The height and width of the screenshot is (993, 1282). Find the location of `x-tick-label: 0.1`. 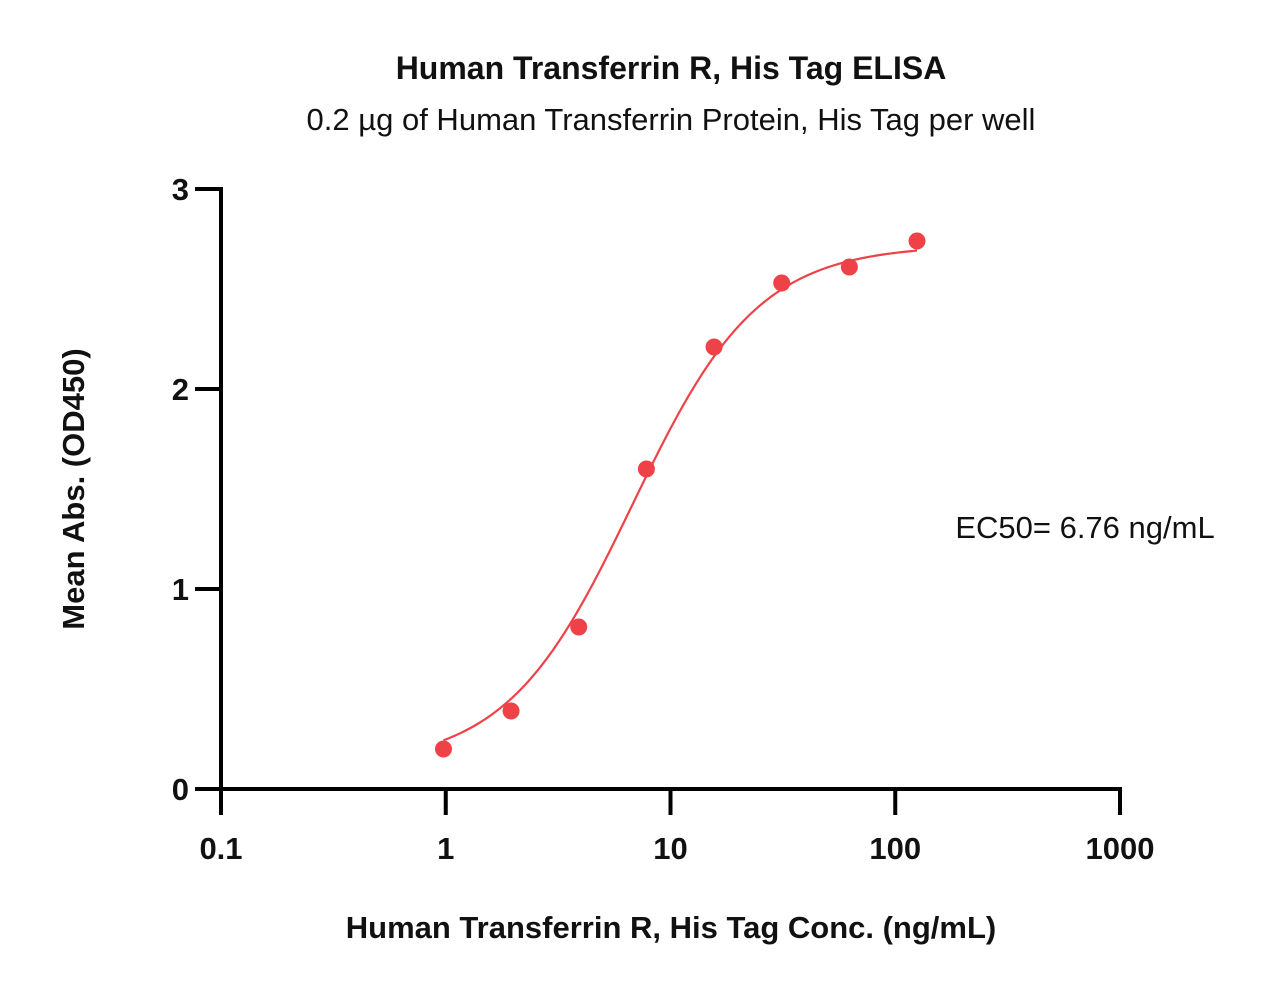

x-tick-label: 0.1 is located at coordinates (220, 848).